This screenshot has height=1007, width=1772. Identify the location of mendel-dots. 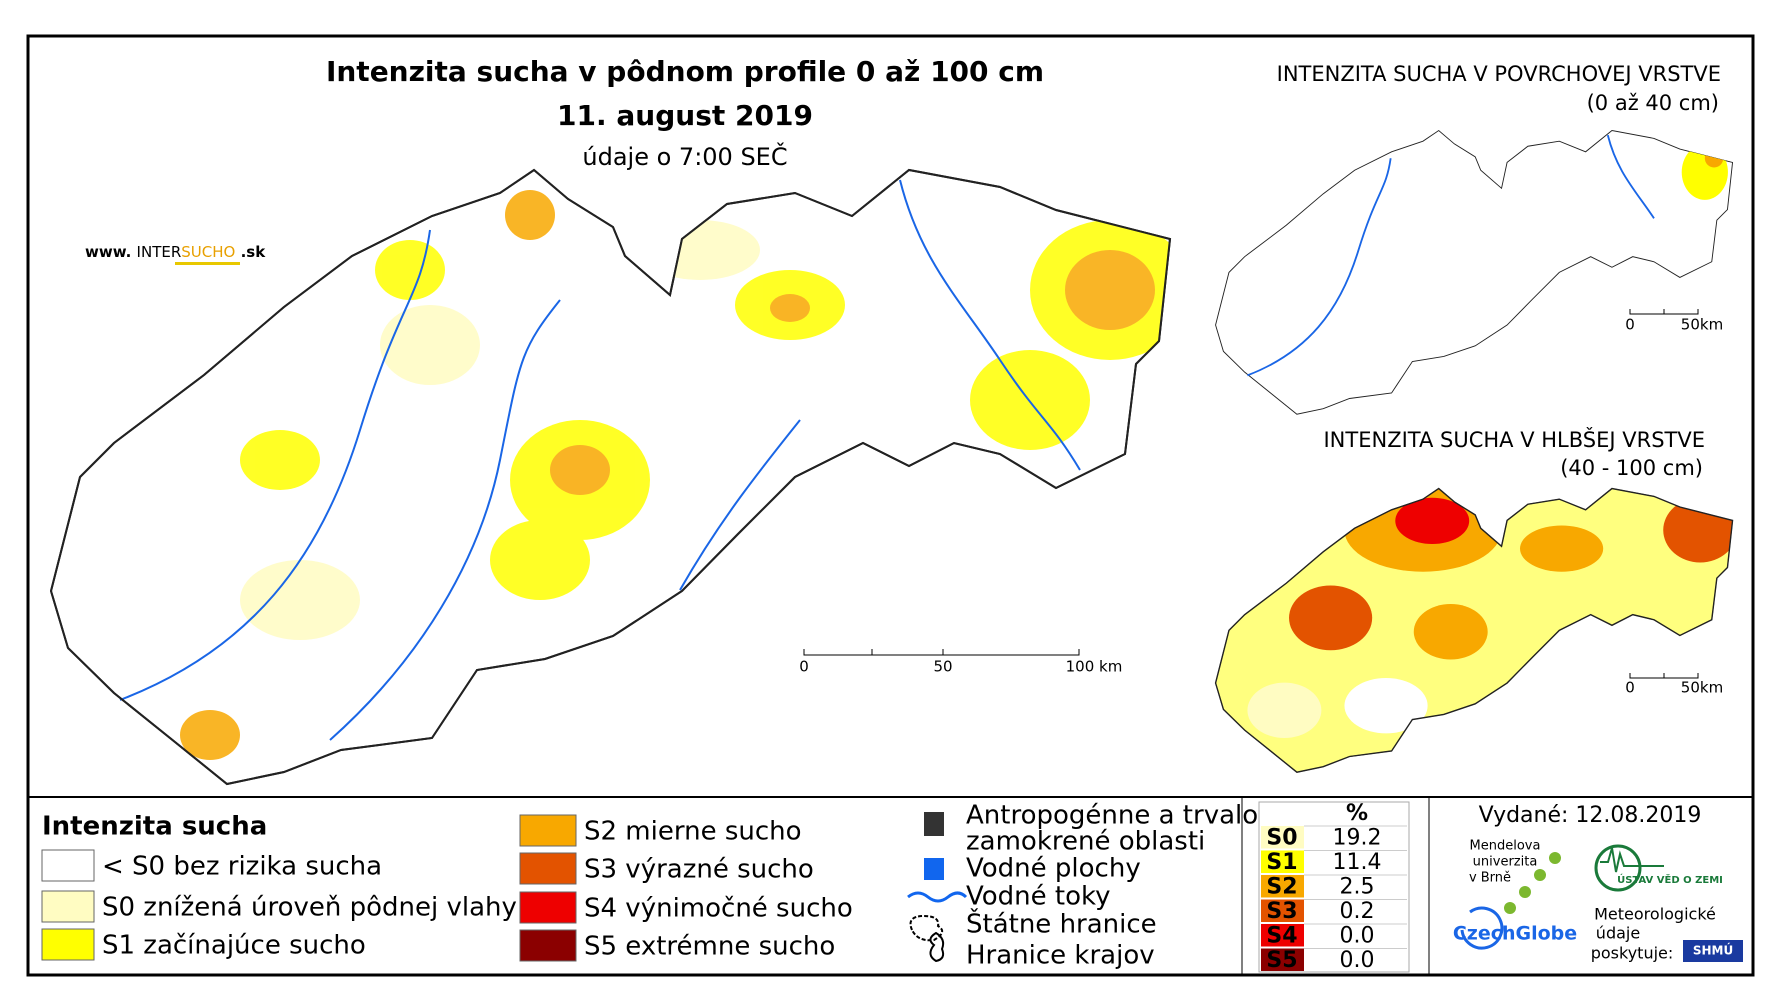
(1532, 883).